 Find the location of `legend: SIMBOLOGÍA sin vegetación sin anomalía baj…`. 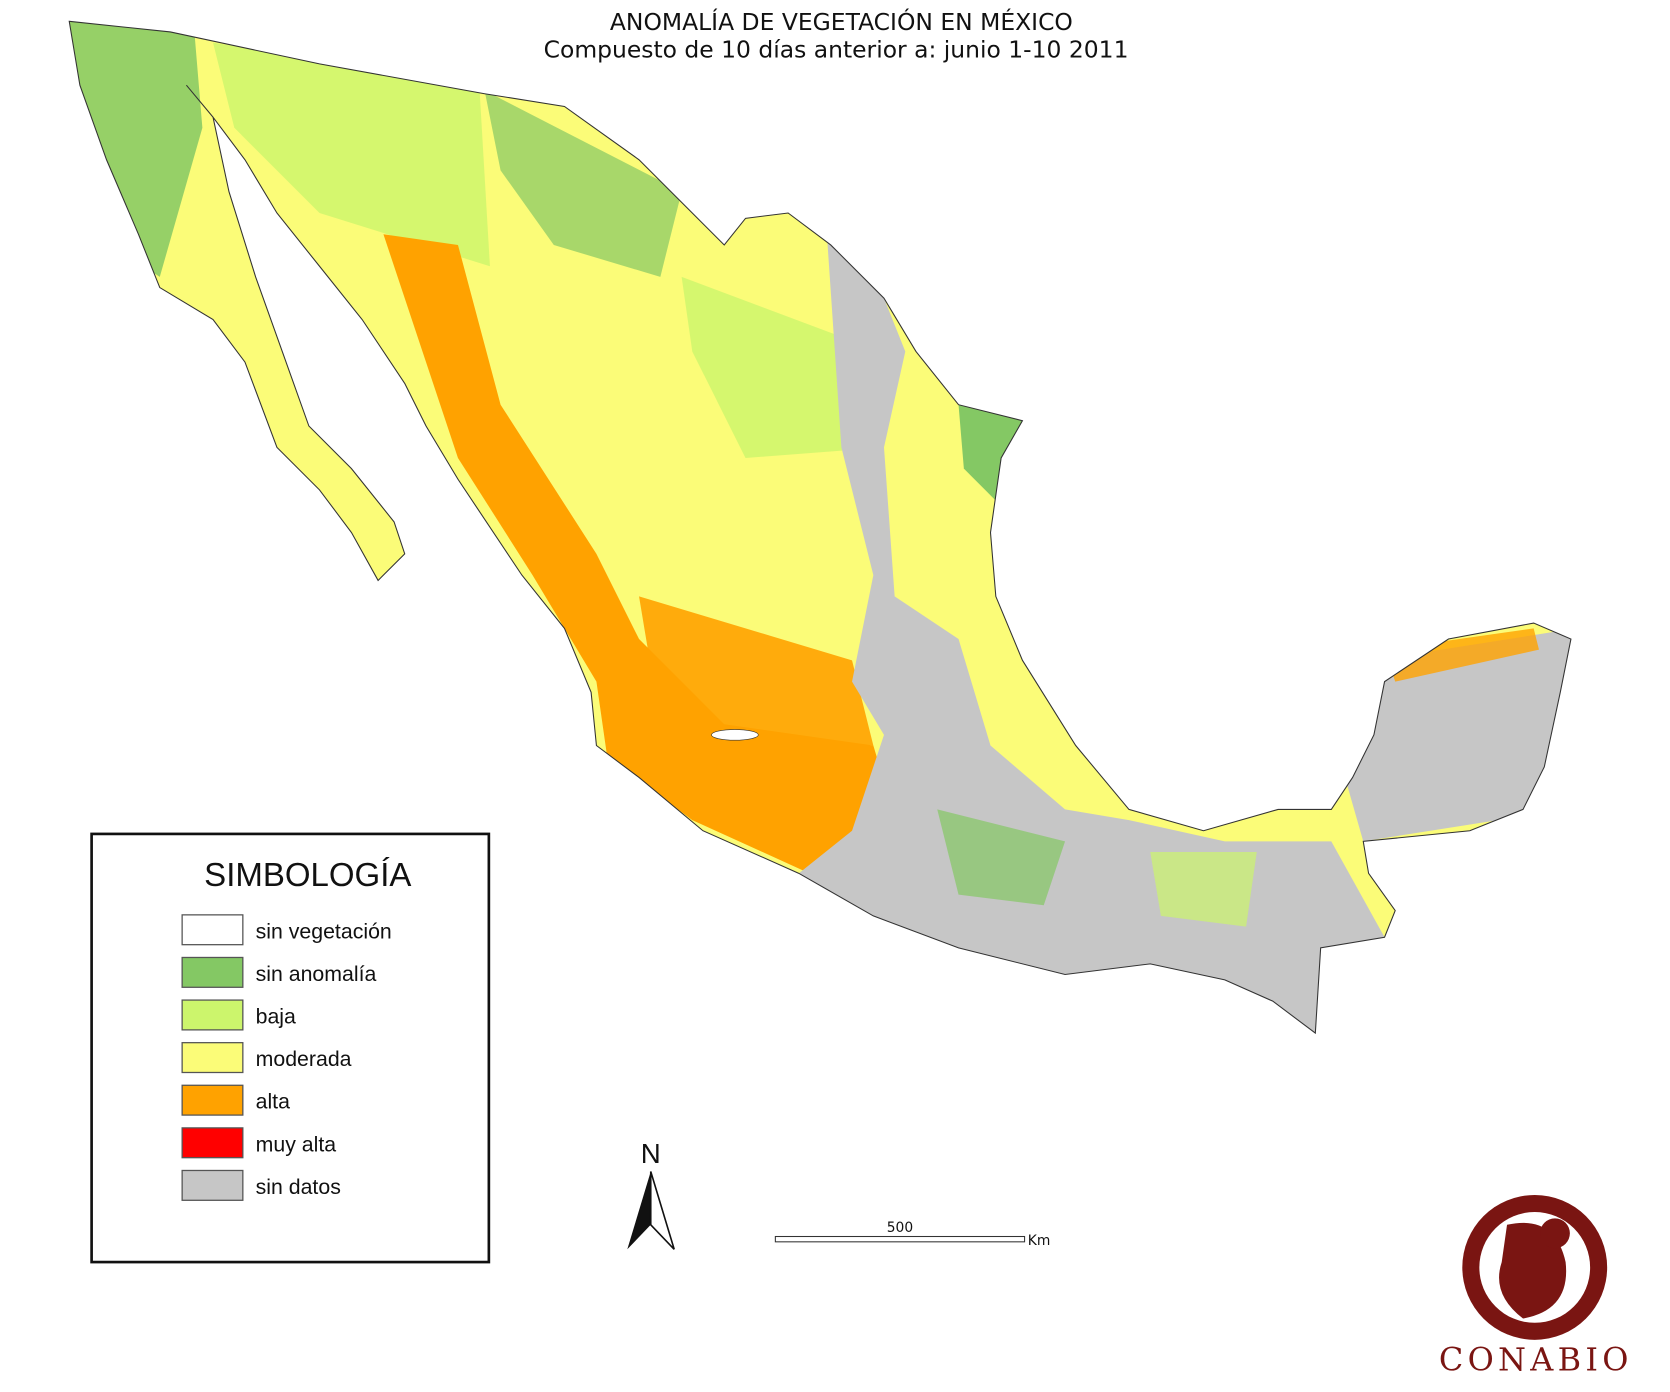

legend: SIMBOLOGÍA sin vegetación sin anomalía baj… is located at coordinates (290, 1048).